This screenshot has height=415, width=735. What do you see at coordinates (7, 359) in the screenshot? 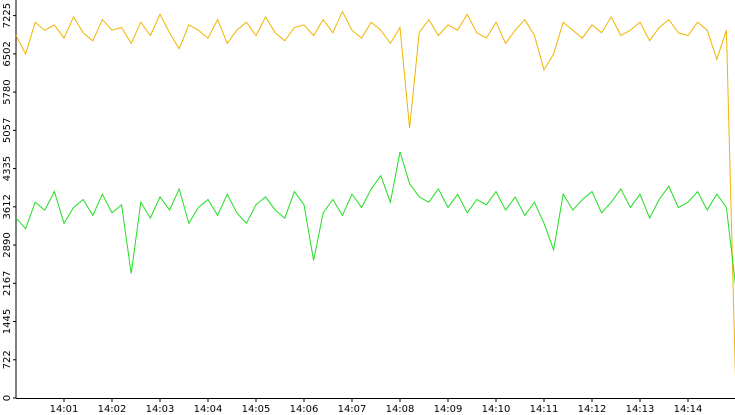
I see `y-tick-label: 722` at bounding box center [7, 359].